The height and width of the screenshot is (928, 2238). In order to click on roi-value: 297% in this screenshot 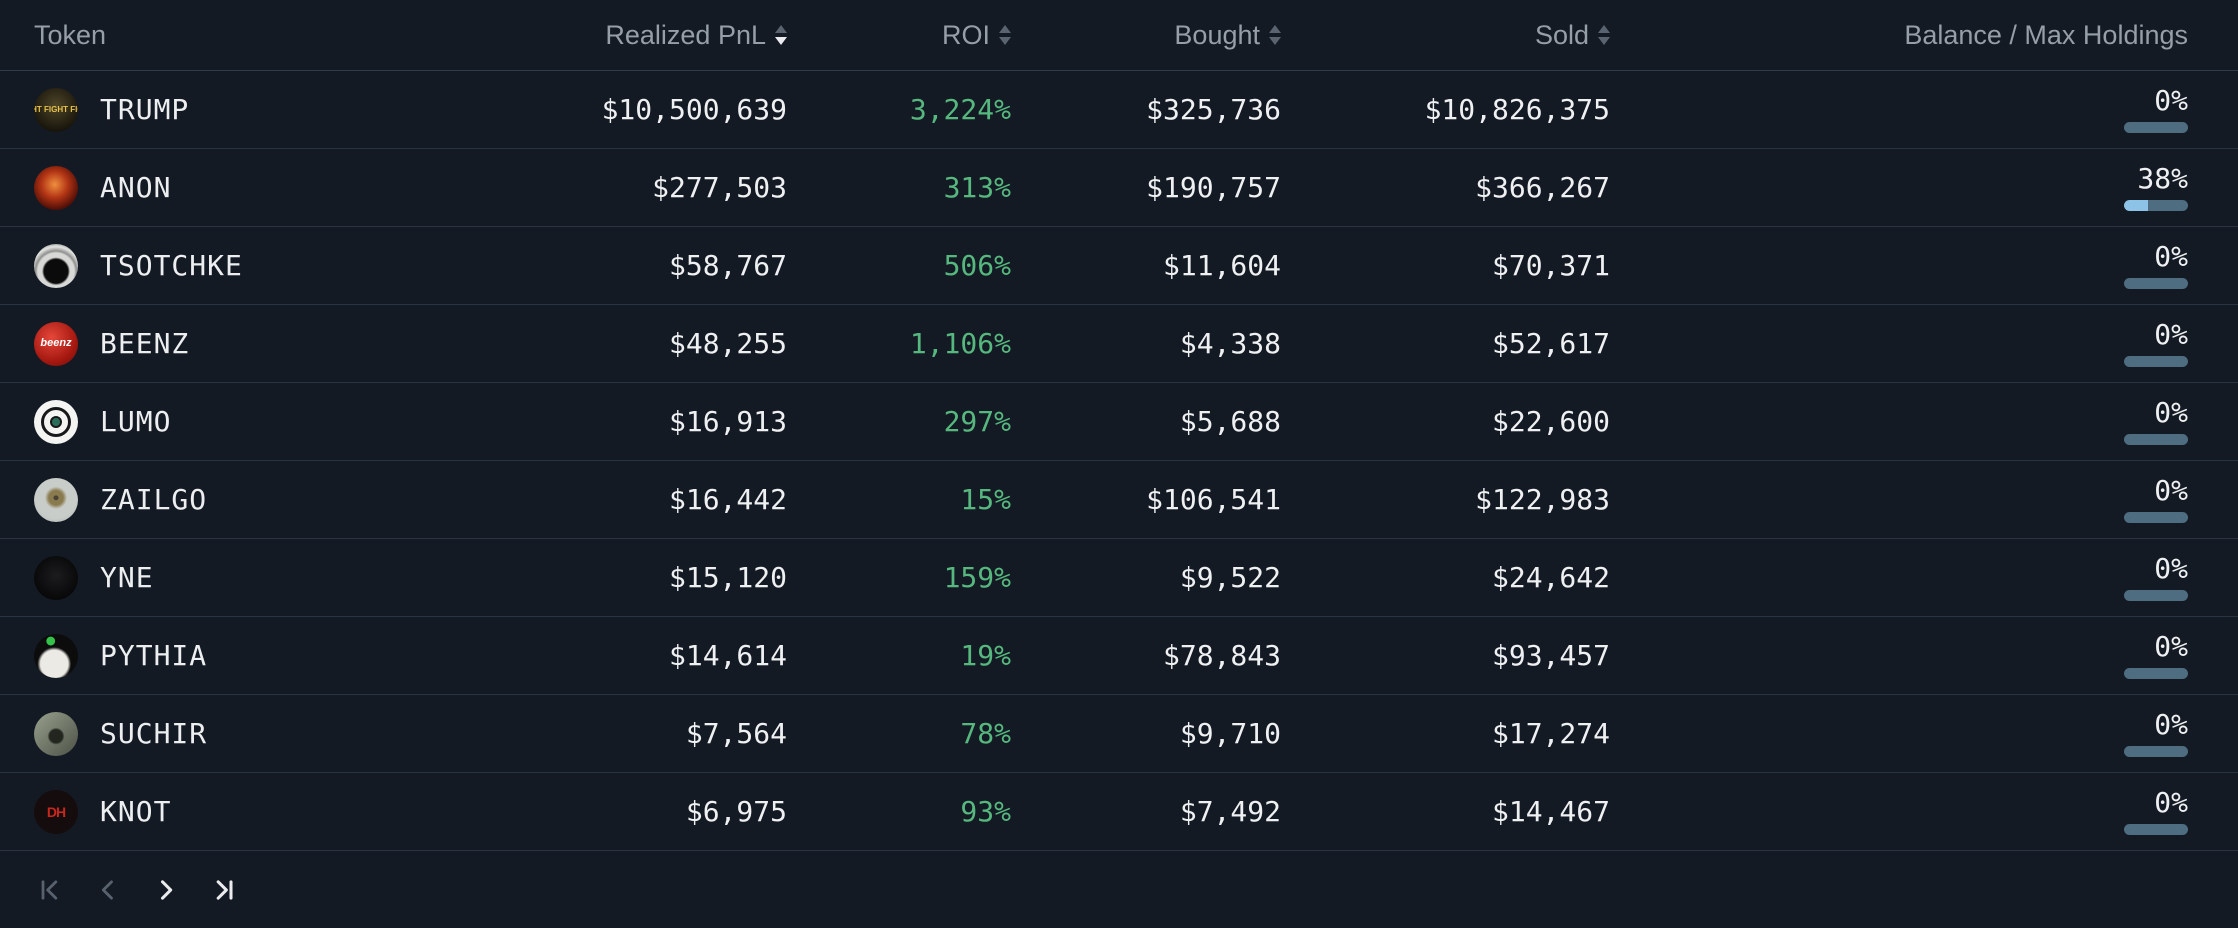, I will do `click(977, 421)`.